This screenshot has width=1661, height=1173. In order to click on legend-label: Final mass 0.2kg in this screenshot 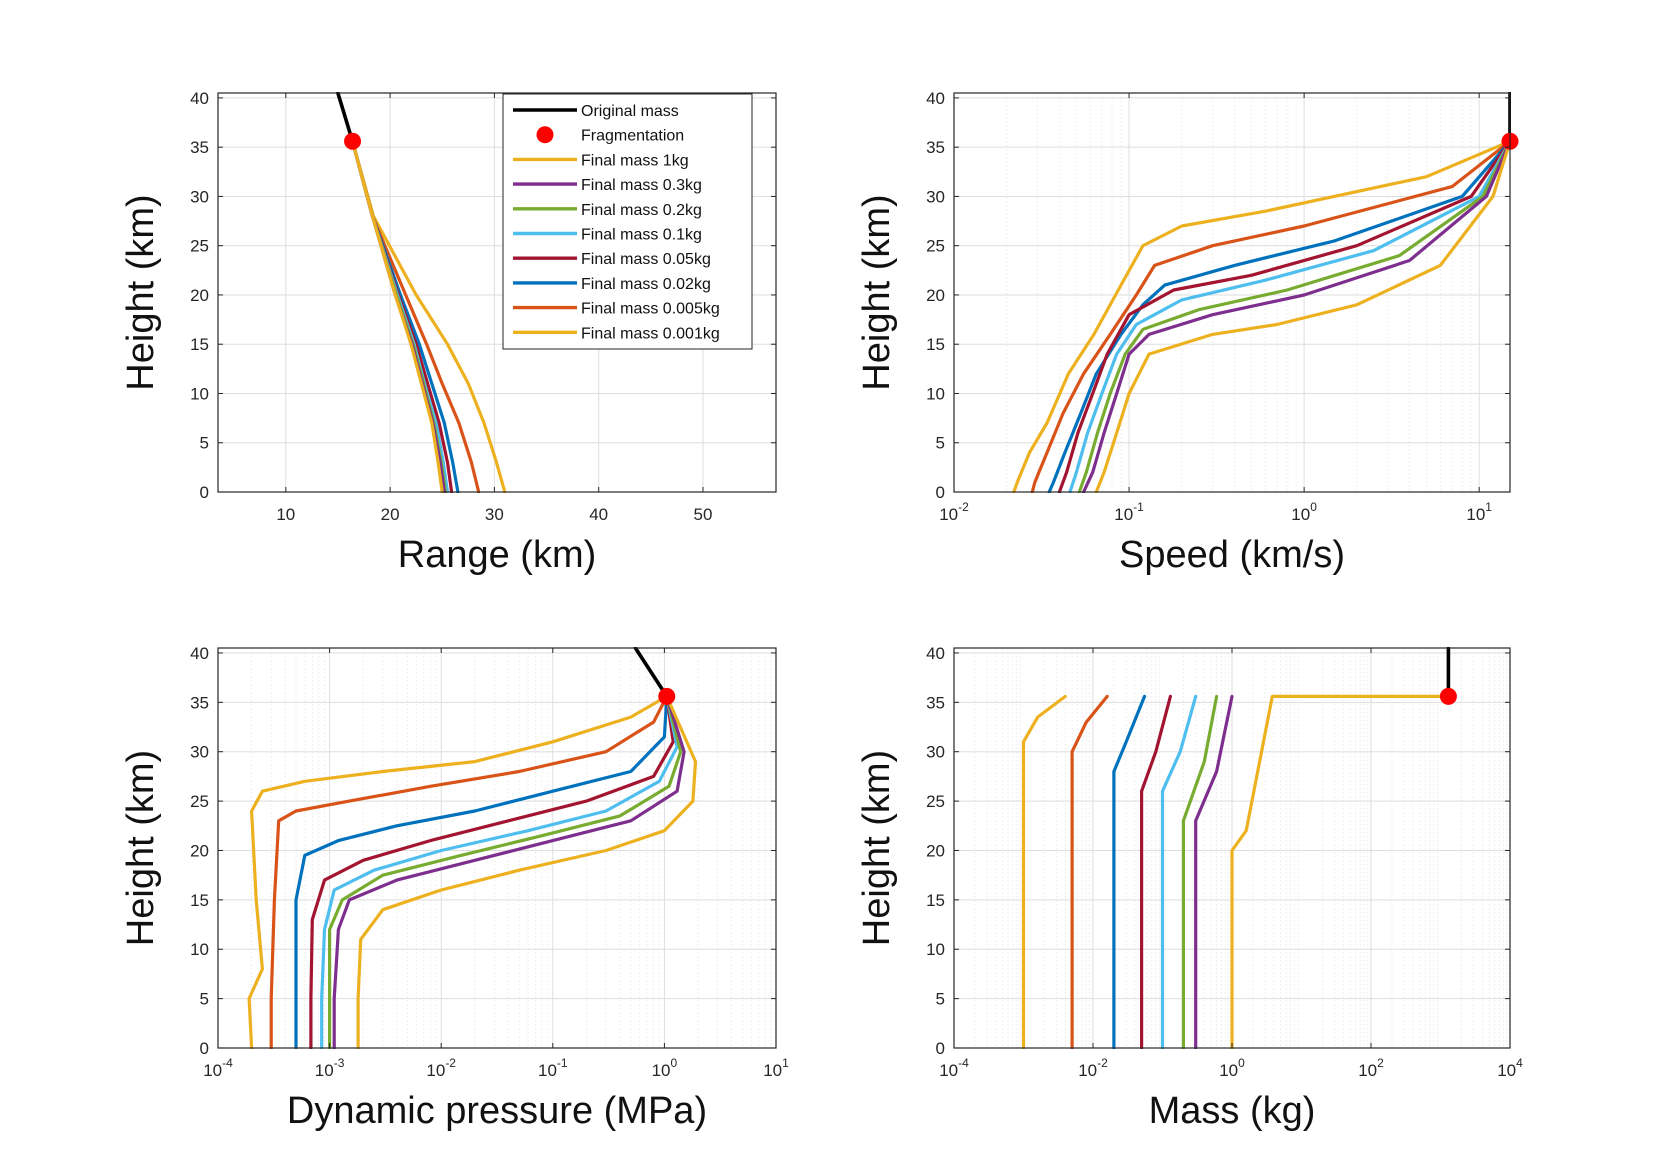, I will do `click(641, 210)`.